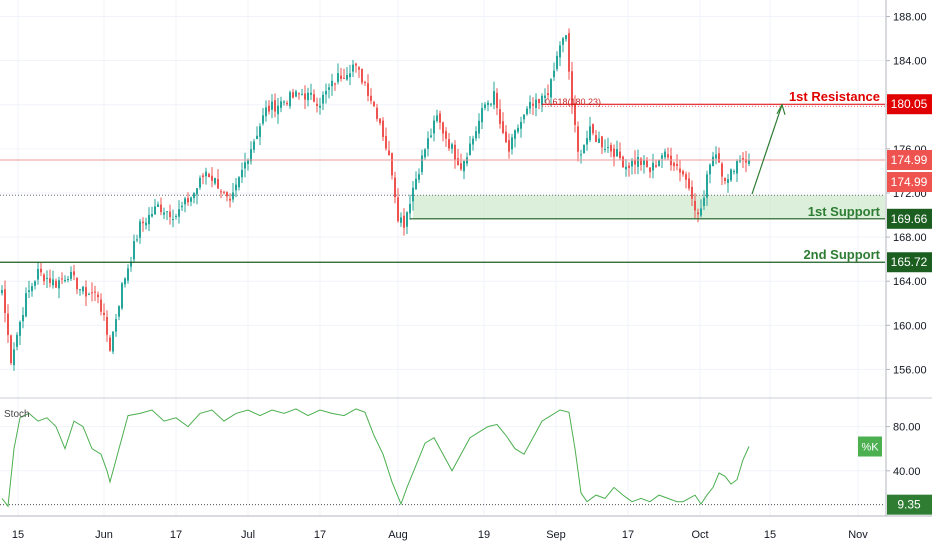  What do you see at coordinates (398, 535) in the screenshot?
I see `time-tick-label: Aug` at bounding box center [398, 535].